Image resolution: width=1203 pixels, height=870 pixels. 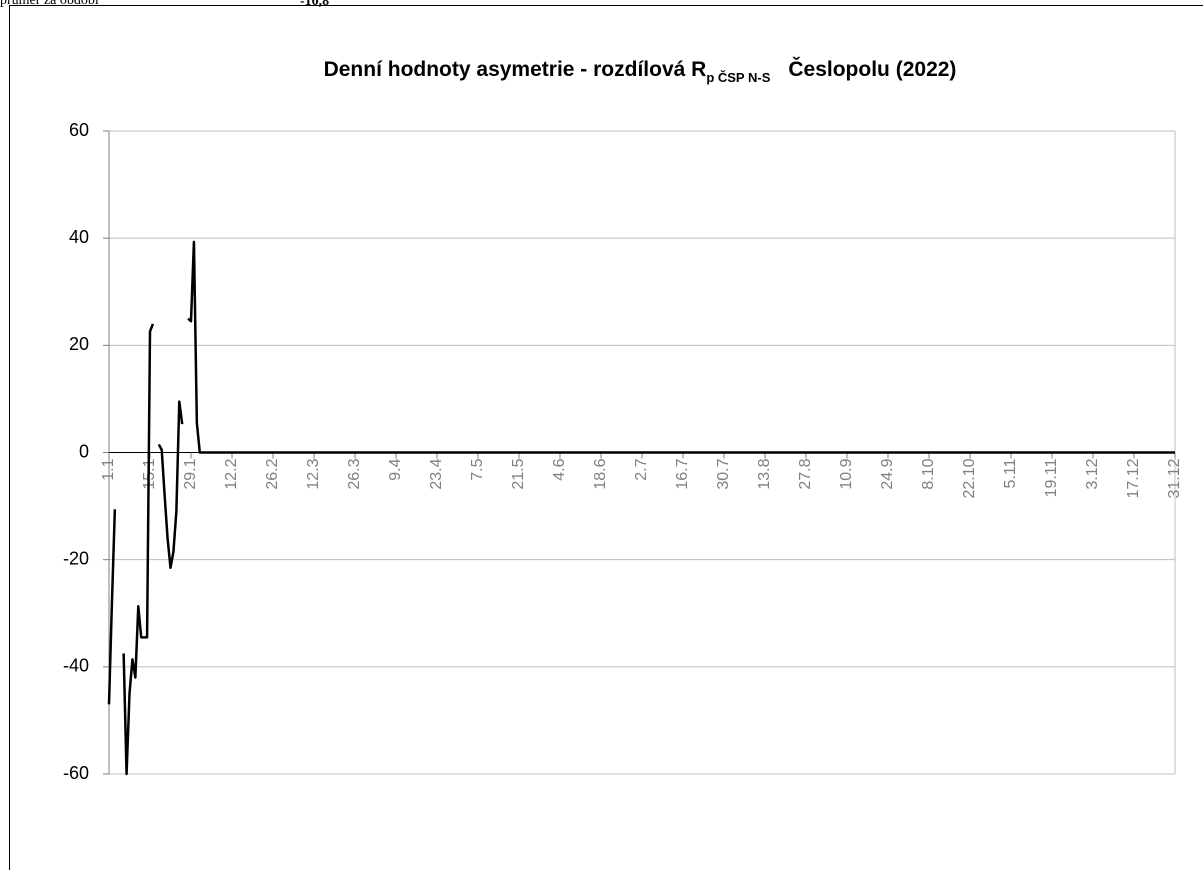 What do you see at coordinates (887, 473) in the screenshot?
I see `x-tick-label: 24.9` at bounding box center [887, 473].